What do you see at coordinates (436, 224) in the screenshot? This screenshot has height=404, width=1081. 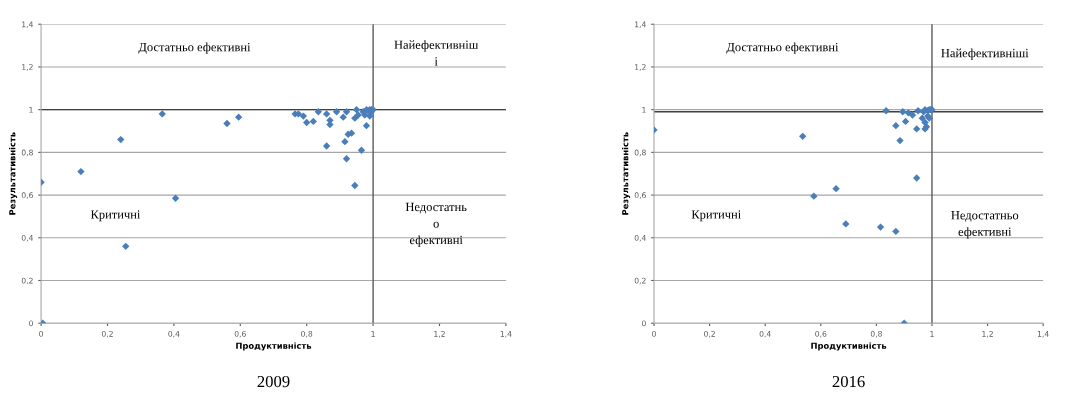 I see `annotation: Недостатнь о ефективні` at bounding box center [436, 224].